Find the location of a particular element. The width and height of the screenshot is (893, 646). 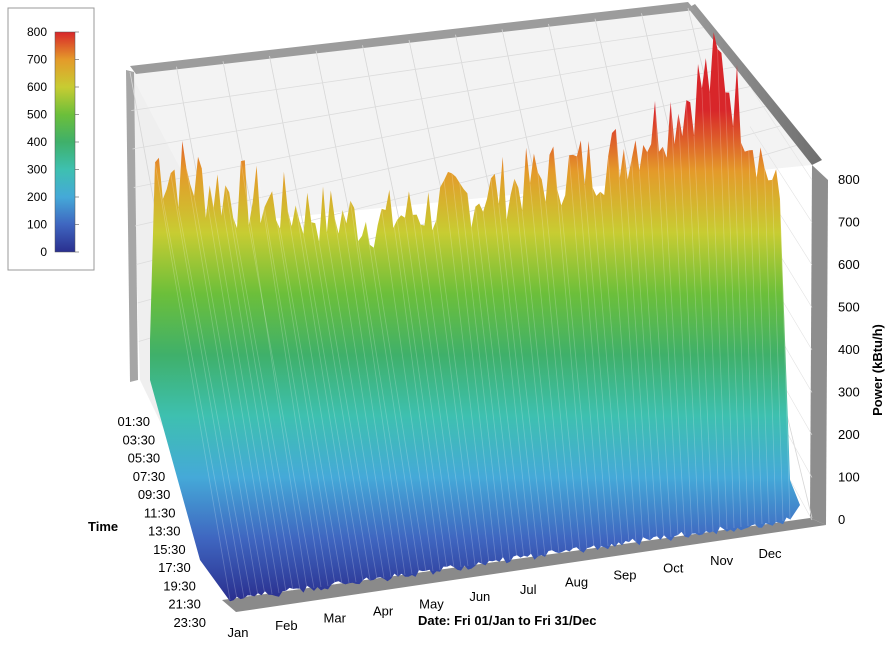

legend-tick-label: 600 is located at coordinates (37, 87).